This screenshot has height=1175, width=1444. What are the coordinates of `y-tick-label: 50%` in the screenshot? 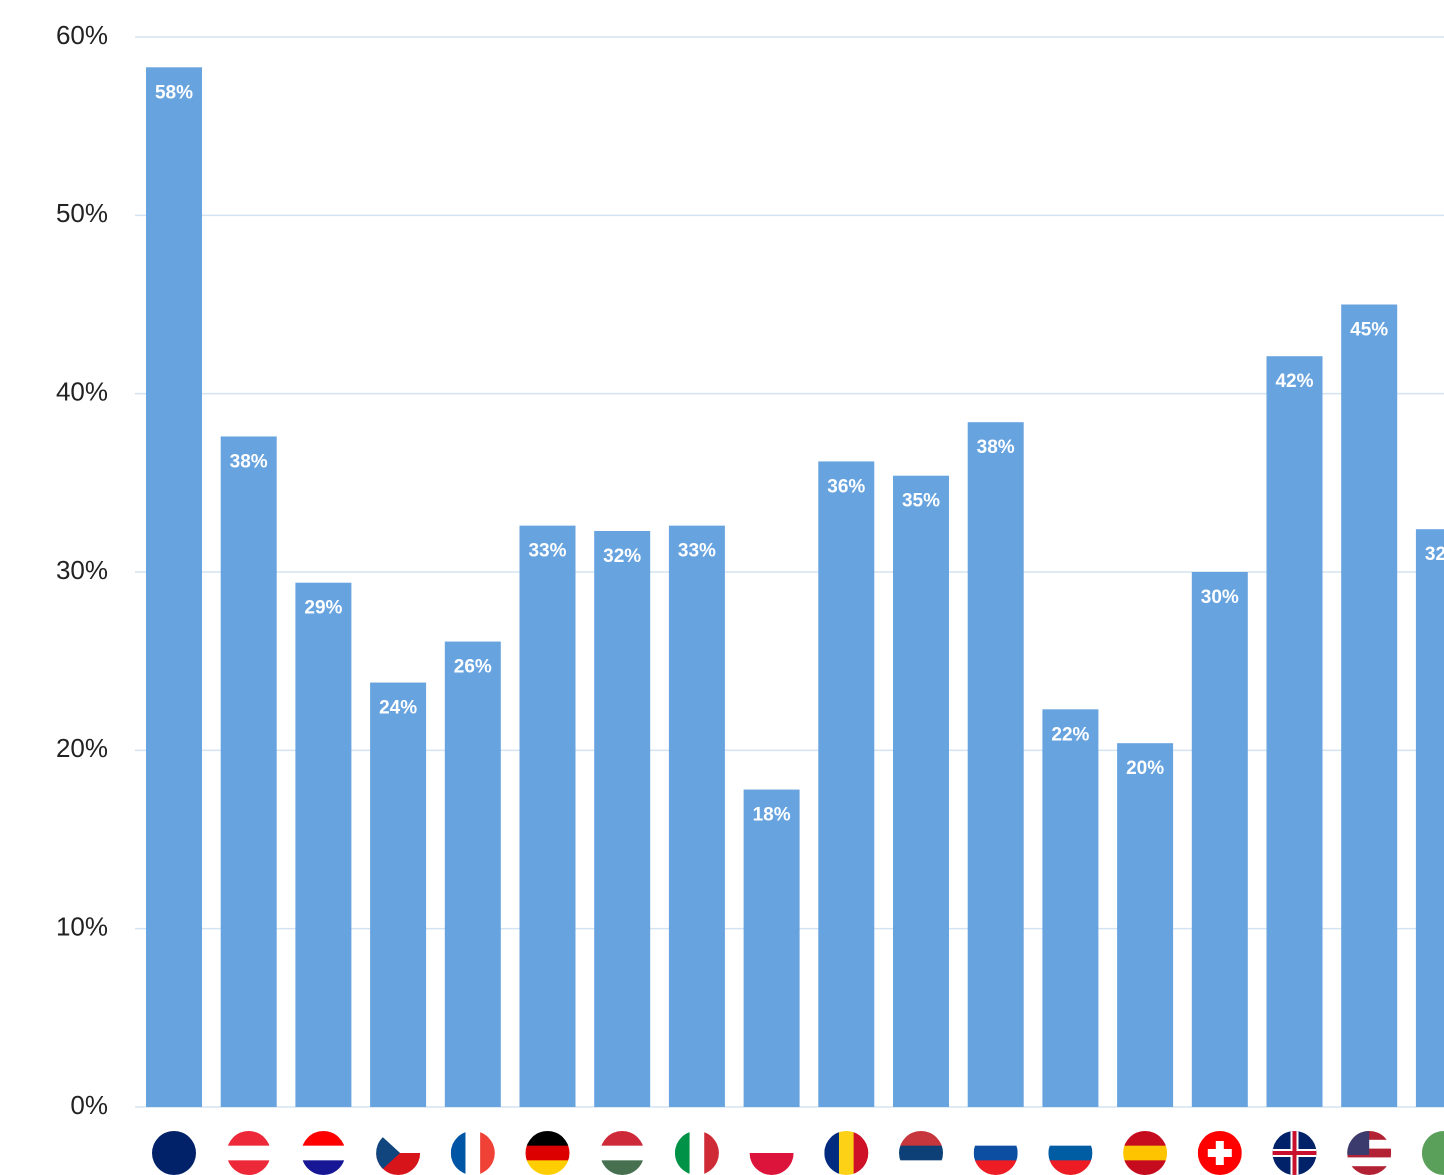 It's located at (82, 213).